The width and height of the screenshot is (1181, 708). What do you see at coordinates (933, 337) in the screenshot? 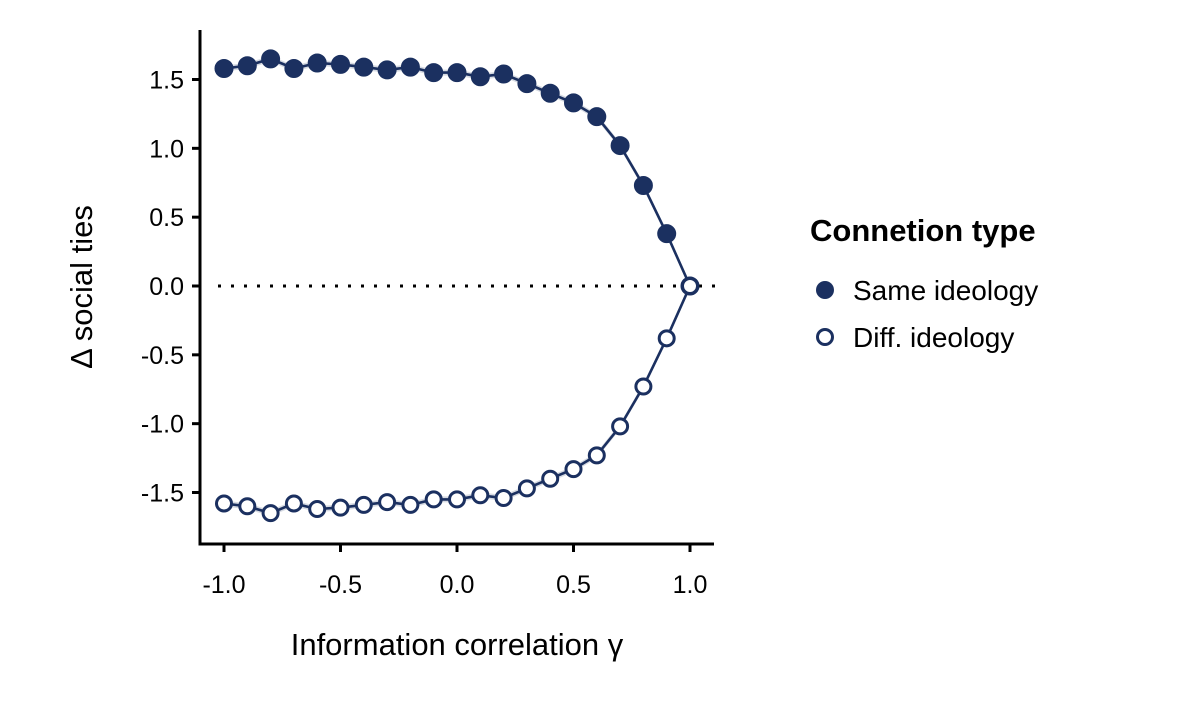
I see `legend-label-diff-ideology: Diff. ideology` at bounding box center [933, 337].